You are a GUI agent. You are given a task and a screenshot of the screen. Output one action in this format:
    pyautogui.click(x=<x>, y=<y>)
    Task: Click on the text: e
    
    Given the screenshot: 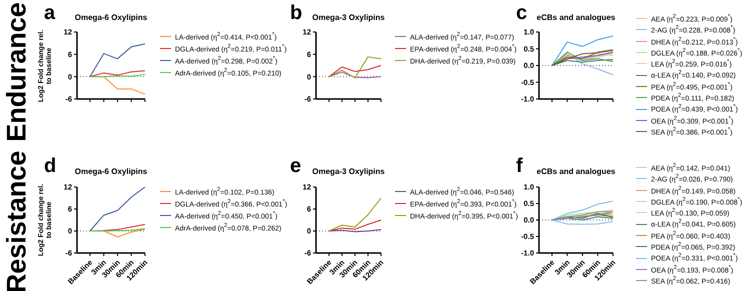 What is the action you would take?
    pyautogui.click(x=296, y=166)
    